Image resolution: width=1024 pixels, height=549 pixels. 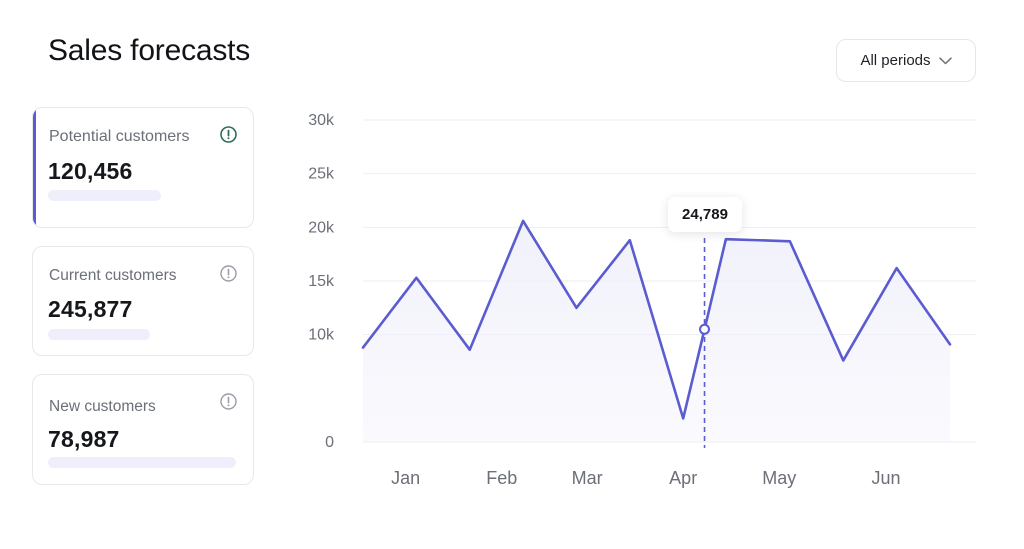 What do you see at coordinates (321, 335) in the screenshot?
I see `y-tick-label: 10k` at bounding box center [321, 335].